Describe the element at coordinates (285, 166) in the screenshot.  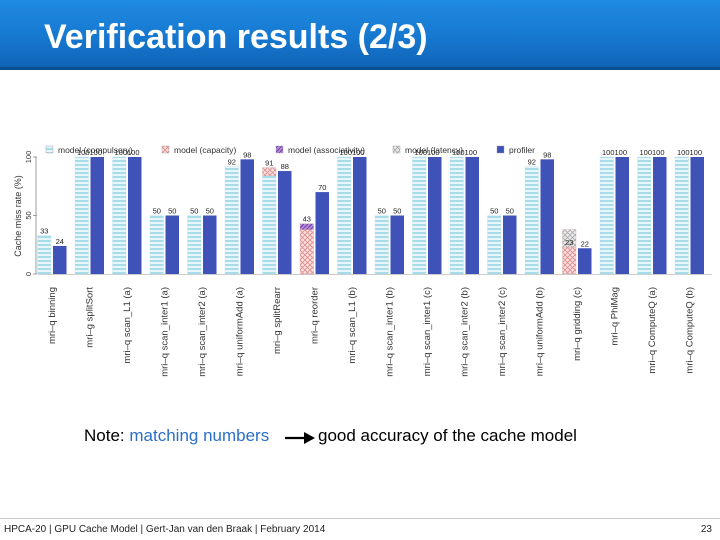
I see `profiler-data-label: 88` at that location.